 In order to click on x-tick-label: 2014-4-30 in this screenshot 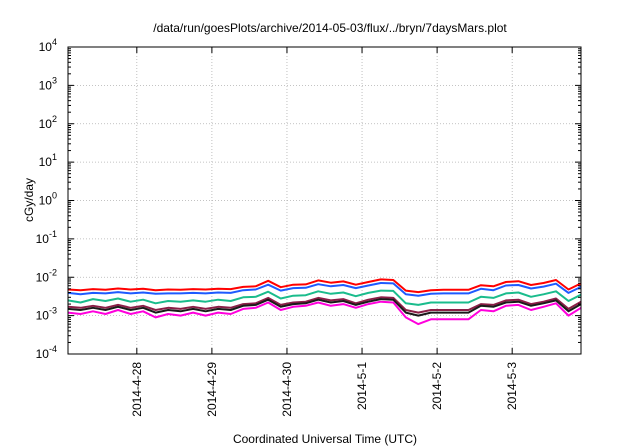, I will do `click(287, 389)`.